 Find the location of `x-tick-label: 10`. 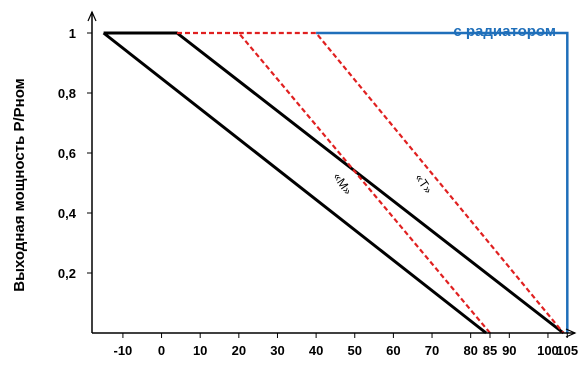

x-tick-label: 10 is located at coordinates (200, 350).